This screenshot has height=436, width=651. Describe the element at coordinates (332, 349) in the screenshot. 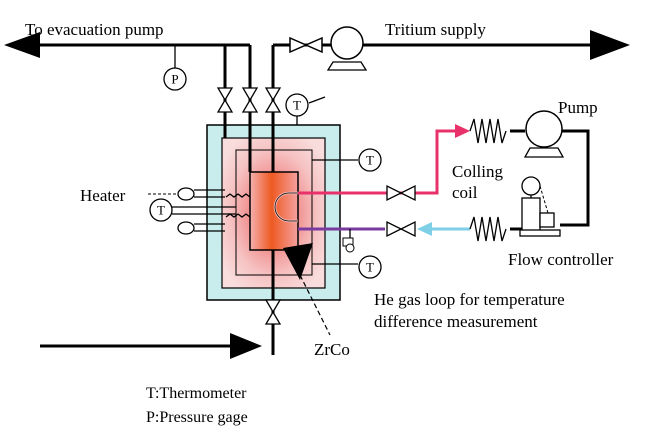

I see `zrco-label: ZrCo` at that location.